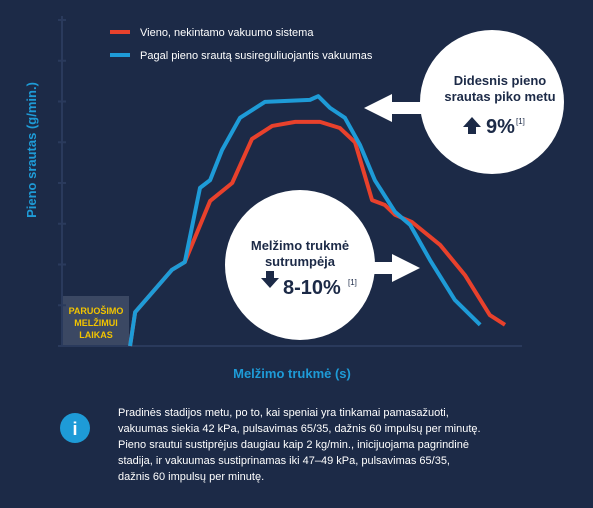 The image size is (593, 508). What do you see at coordinates (191, 477) in the screenshot?
I see `info-text: dažnis 60 impulsų per minutę.` at bounding box center [191, 477].